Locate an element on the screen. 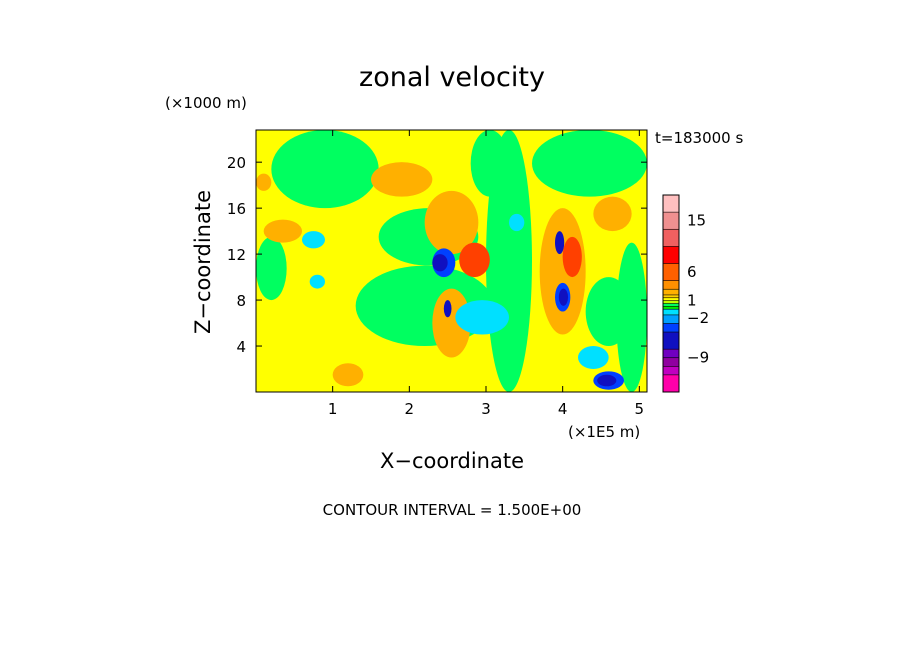 The height and width of the screenshot is (654, 904). colorbar-label: 15 is located at coordinates (696, 221).